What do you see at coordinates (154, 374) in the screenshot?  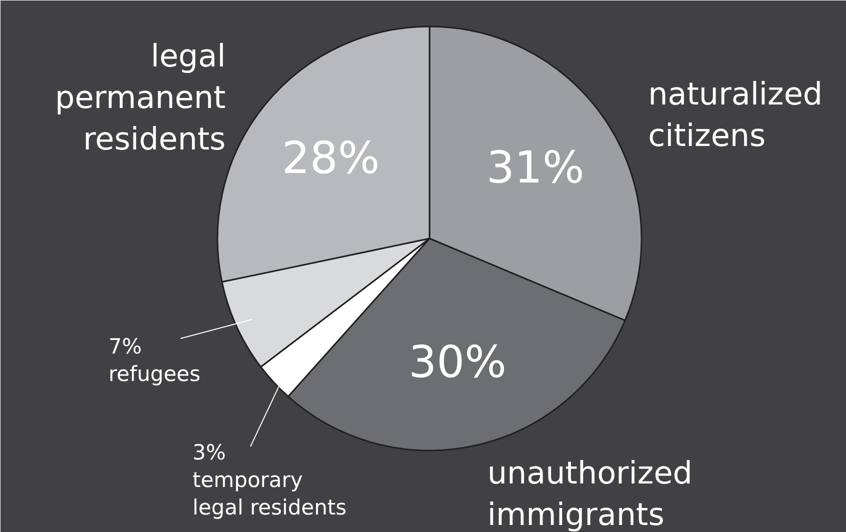 I see `slice-label: refugees` at bounding box center [154, 374].